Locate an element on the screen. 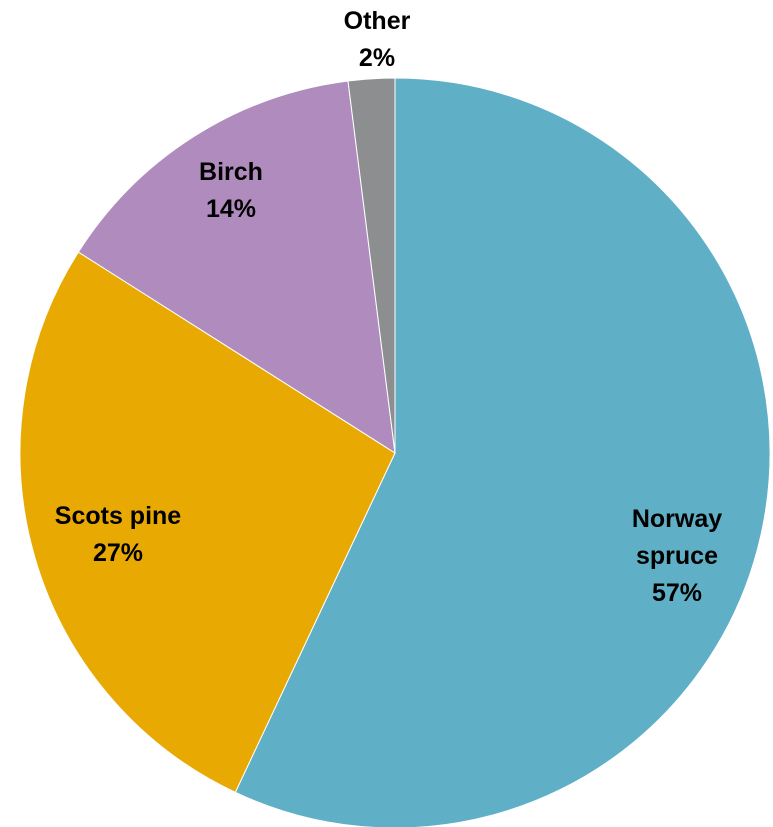 The height and width of the screenshot is (827, 773). slice-percent-label: 27% is located at coordinates (118, 553).